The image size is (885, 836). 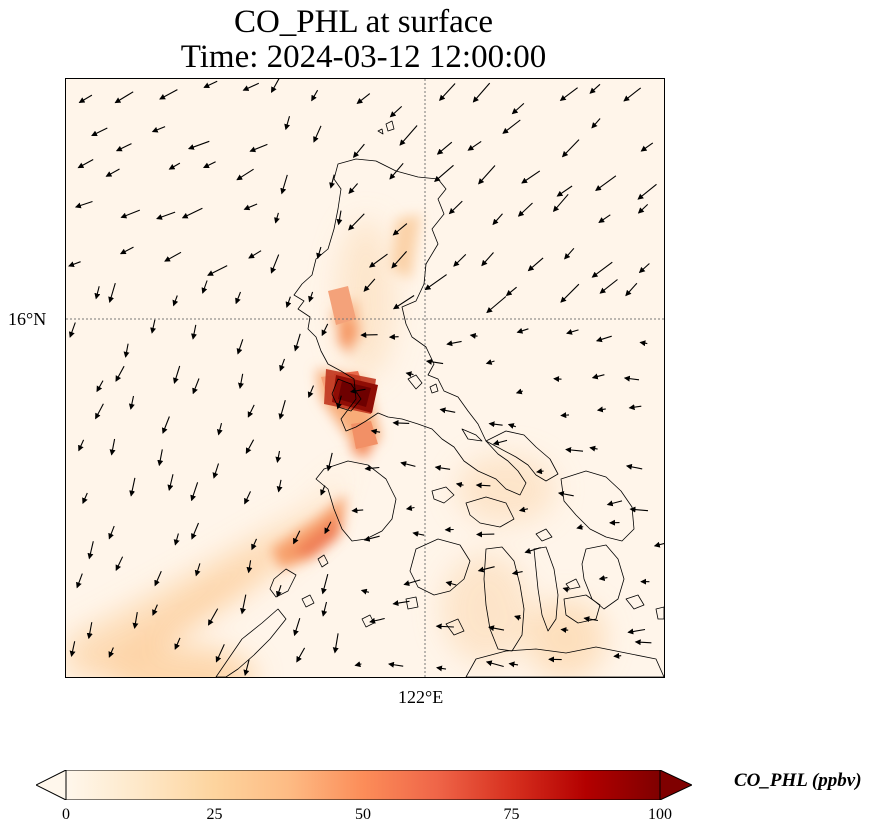 I want to click on colorbar-bar, so click(x=363, y=785).